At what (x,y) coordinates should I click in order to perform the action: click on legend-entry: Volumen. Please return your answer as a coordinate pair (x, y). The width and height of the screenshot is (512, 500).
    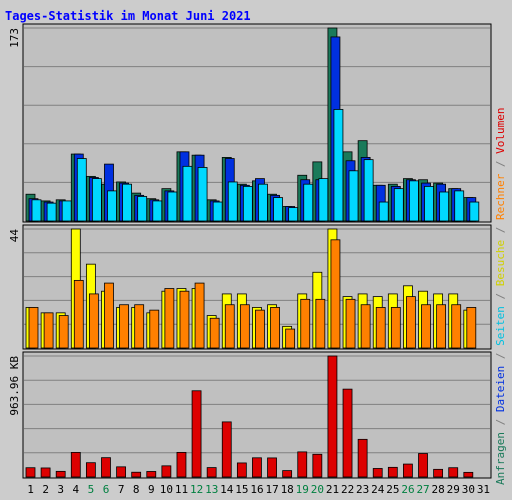
    Looking at the image, I should click on (500, 130).